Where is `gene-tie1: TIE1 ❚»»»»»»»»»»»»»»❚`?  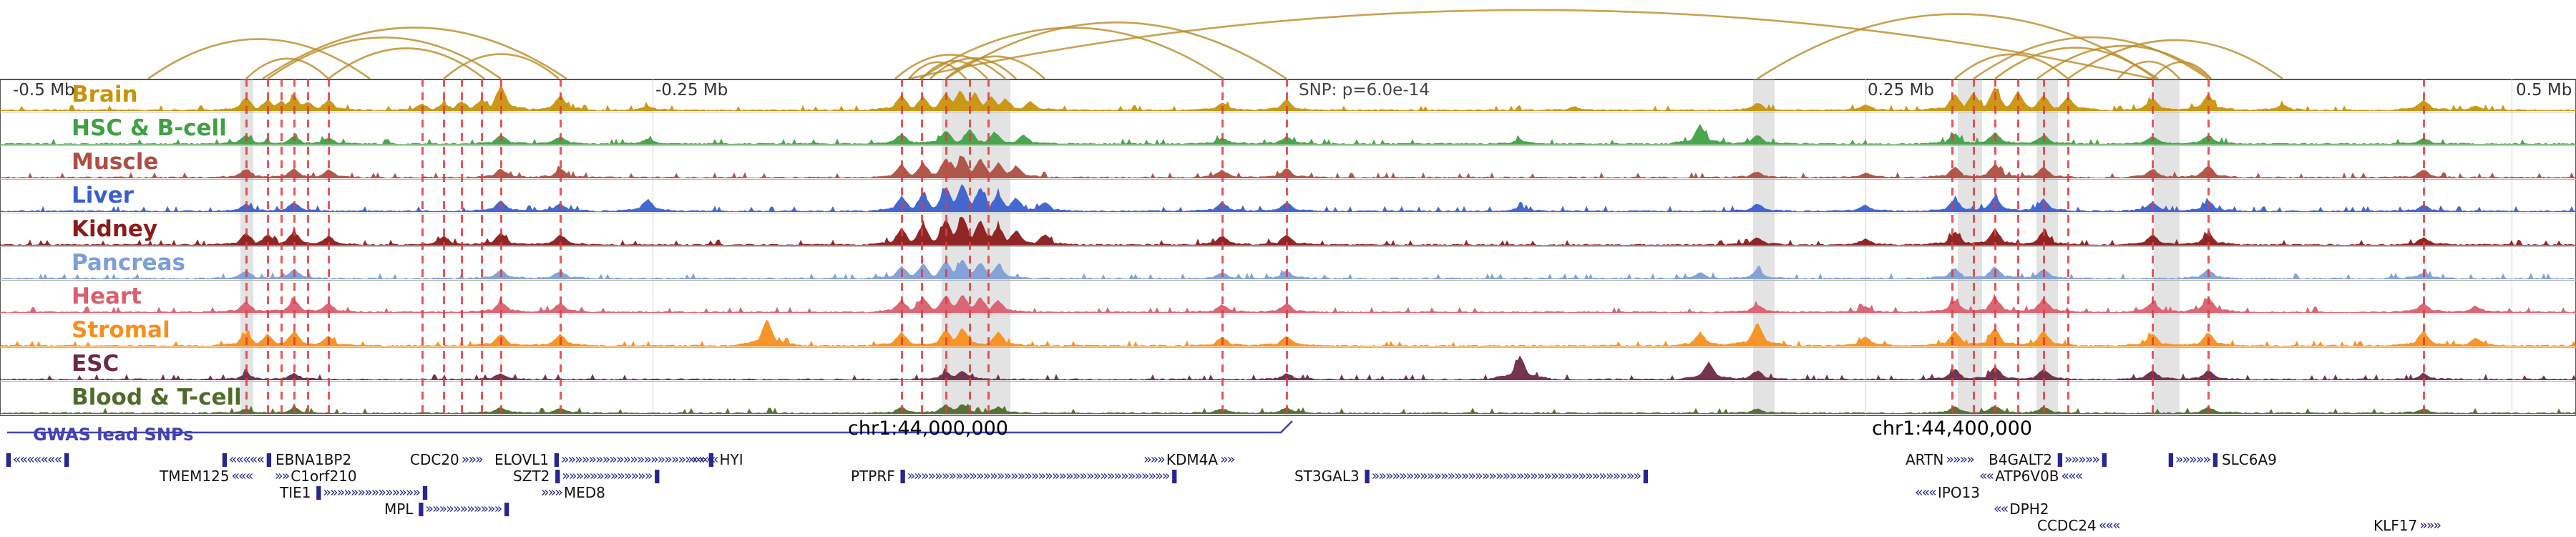 gene-tie1: TIE1 ❚»»»»»»»»»»»»»»❚ is located at coordinates (354, 492).